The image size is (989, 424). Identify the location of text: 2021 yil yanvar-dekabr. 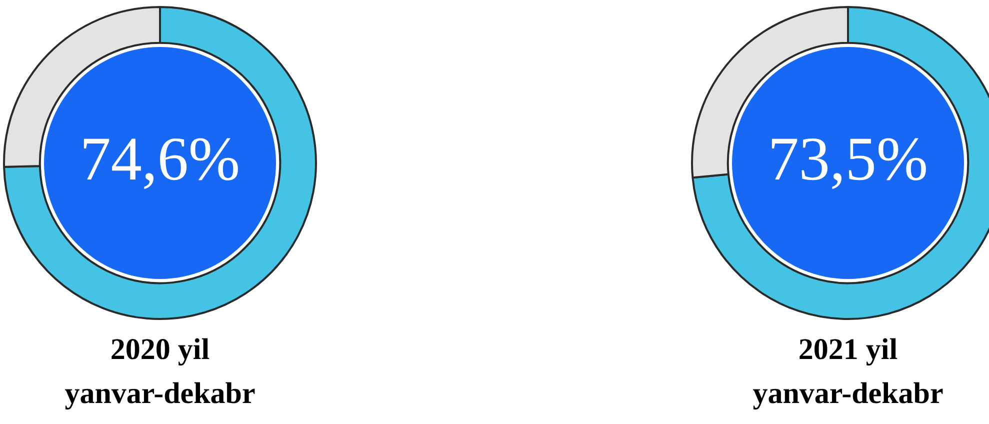
(848, 372).